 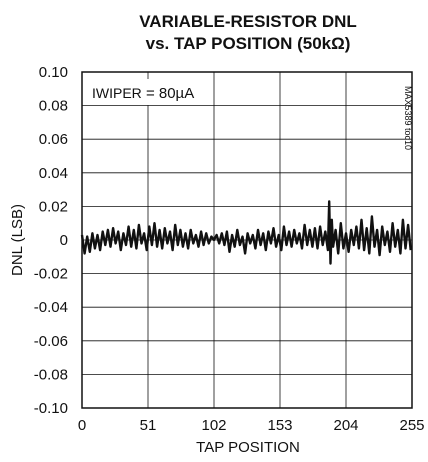 I want to click on series-group, so click(x=246, y=232).